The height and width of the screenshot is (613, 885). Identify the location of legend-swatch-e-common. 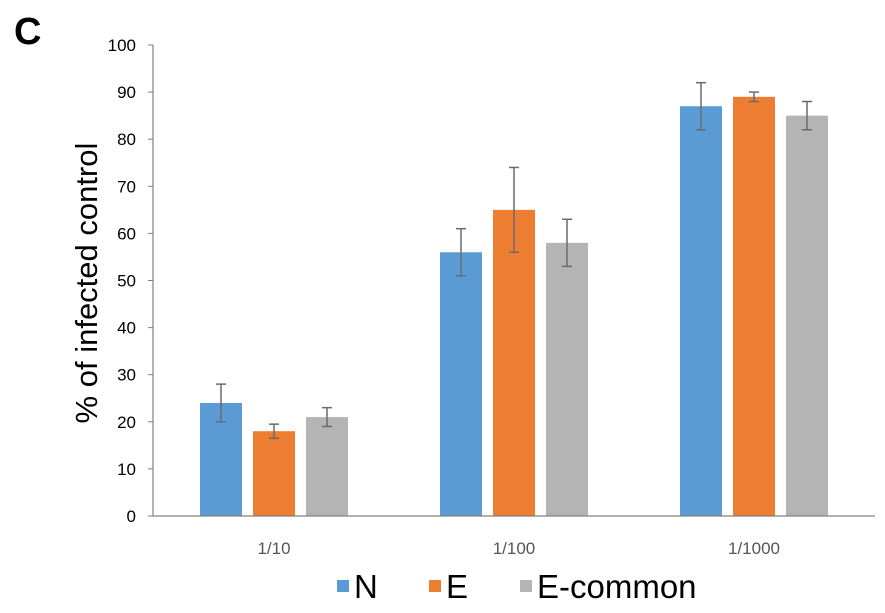
(526, 586).